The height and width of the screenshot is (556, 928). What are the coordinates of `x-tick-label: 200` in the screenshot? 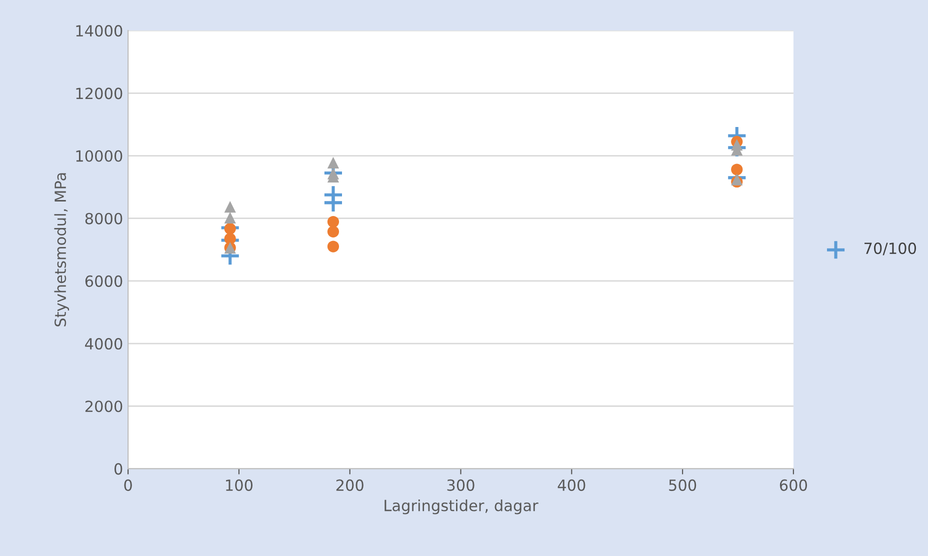 It's located at (350, 485).